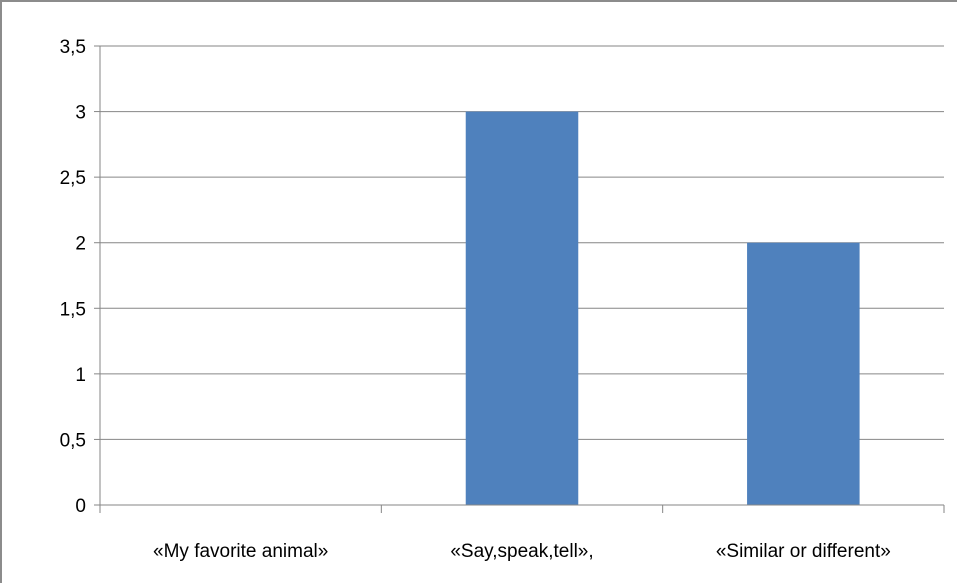 The width and height of the screenshot is (957, 585). Describe the element at coordinates (73, 309) in the screenshot. I see `y-tick-label: 1,5` at that location.